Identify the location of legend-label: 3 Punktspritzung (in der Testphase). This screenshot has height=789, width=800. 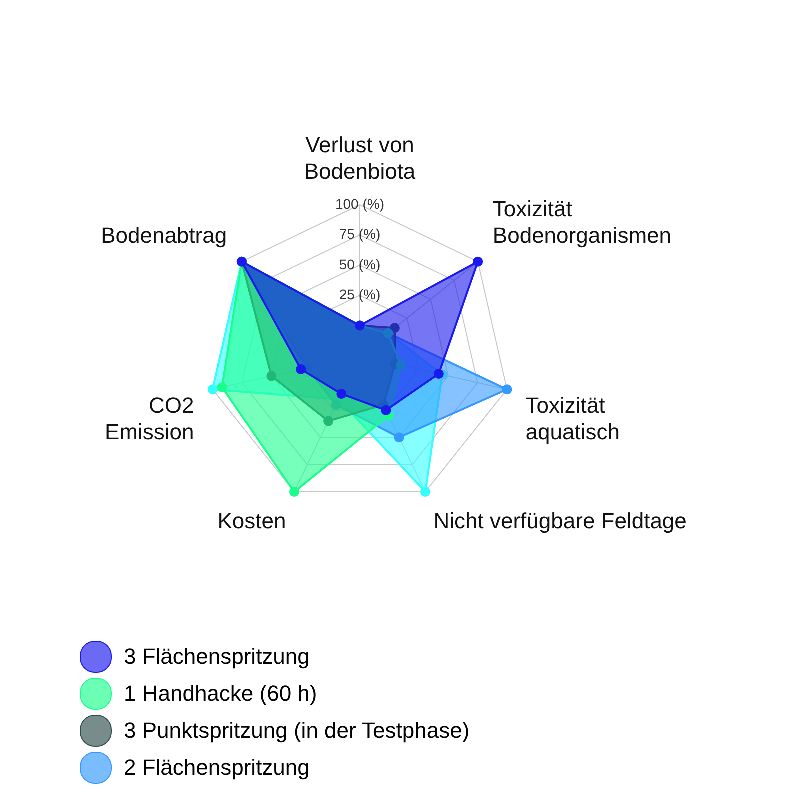
(297, 731).